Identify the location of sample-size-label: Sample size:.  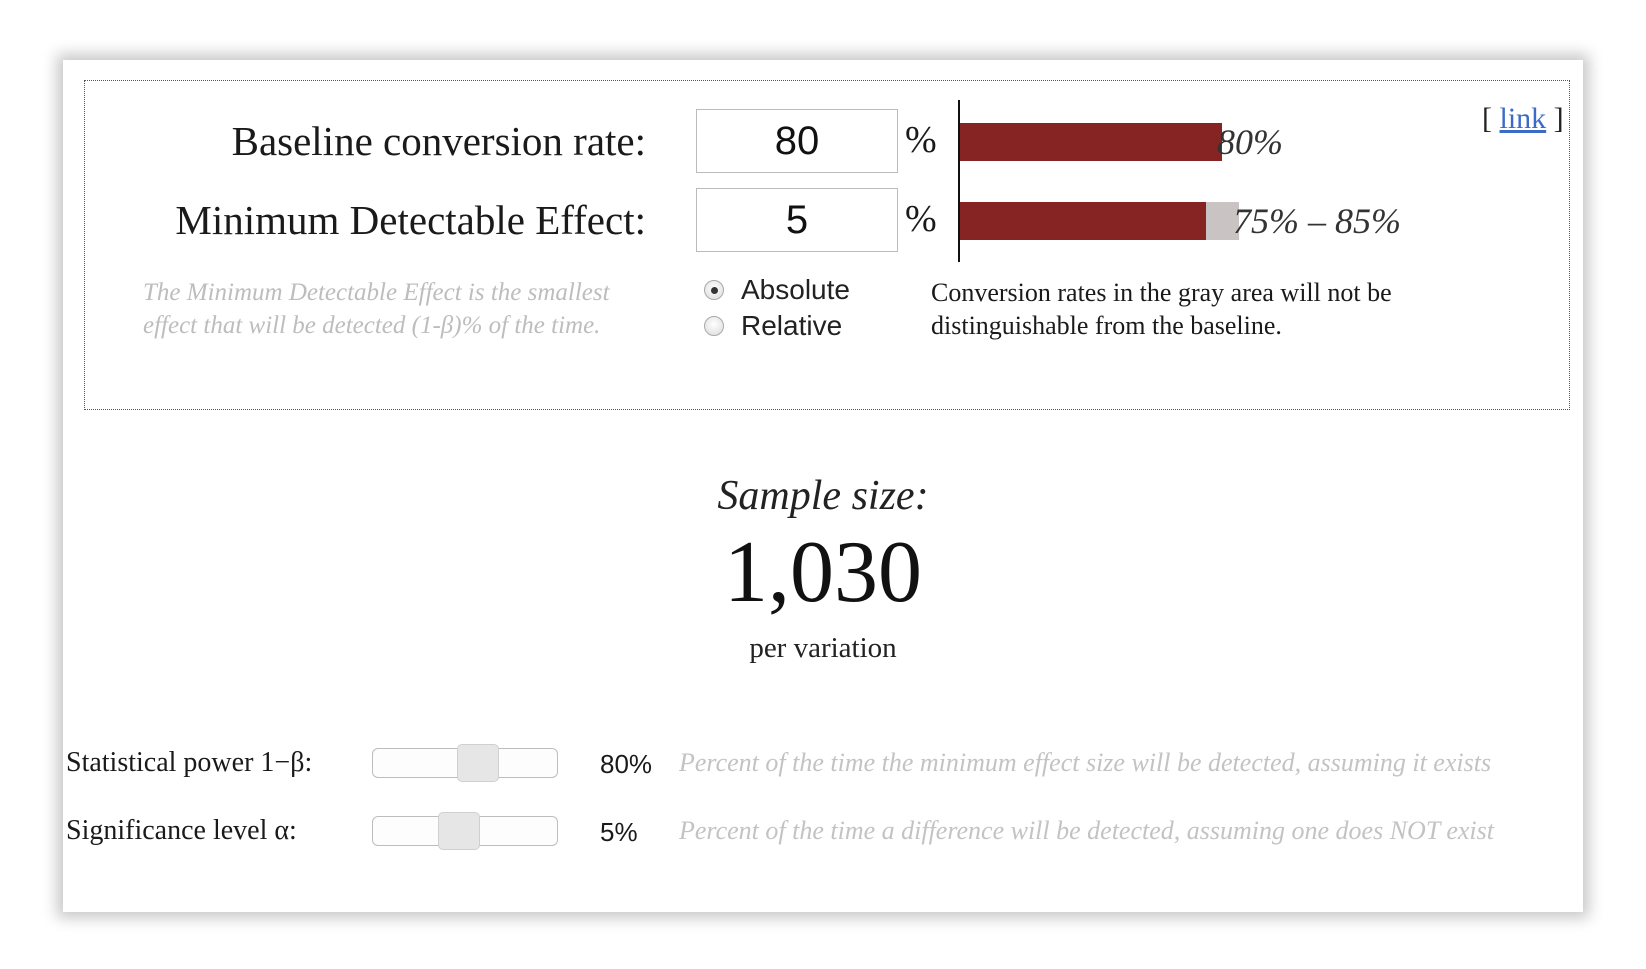
(823, 496).